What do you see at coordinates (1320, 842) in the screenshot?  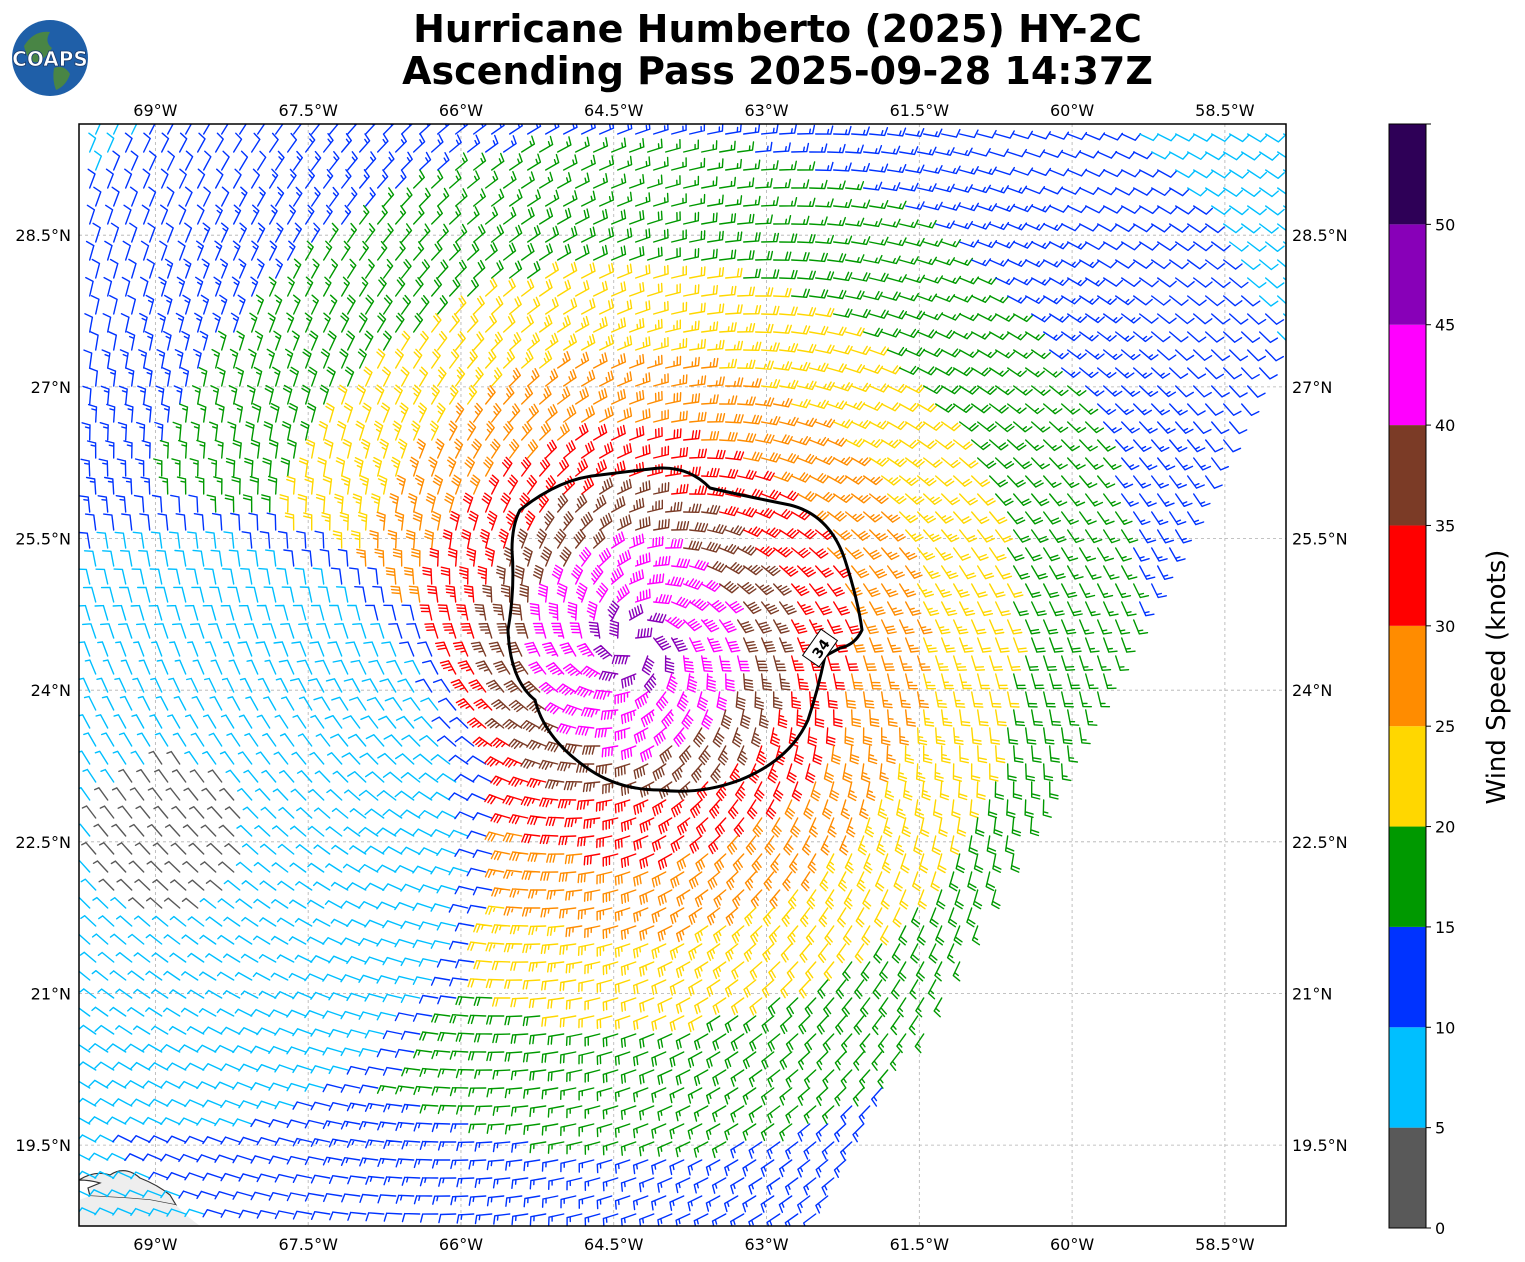 I see `lat-tick-label-right: 22.5°N` at bounding box center [1320, 842].